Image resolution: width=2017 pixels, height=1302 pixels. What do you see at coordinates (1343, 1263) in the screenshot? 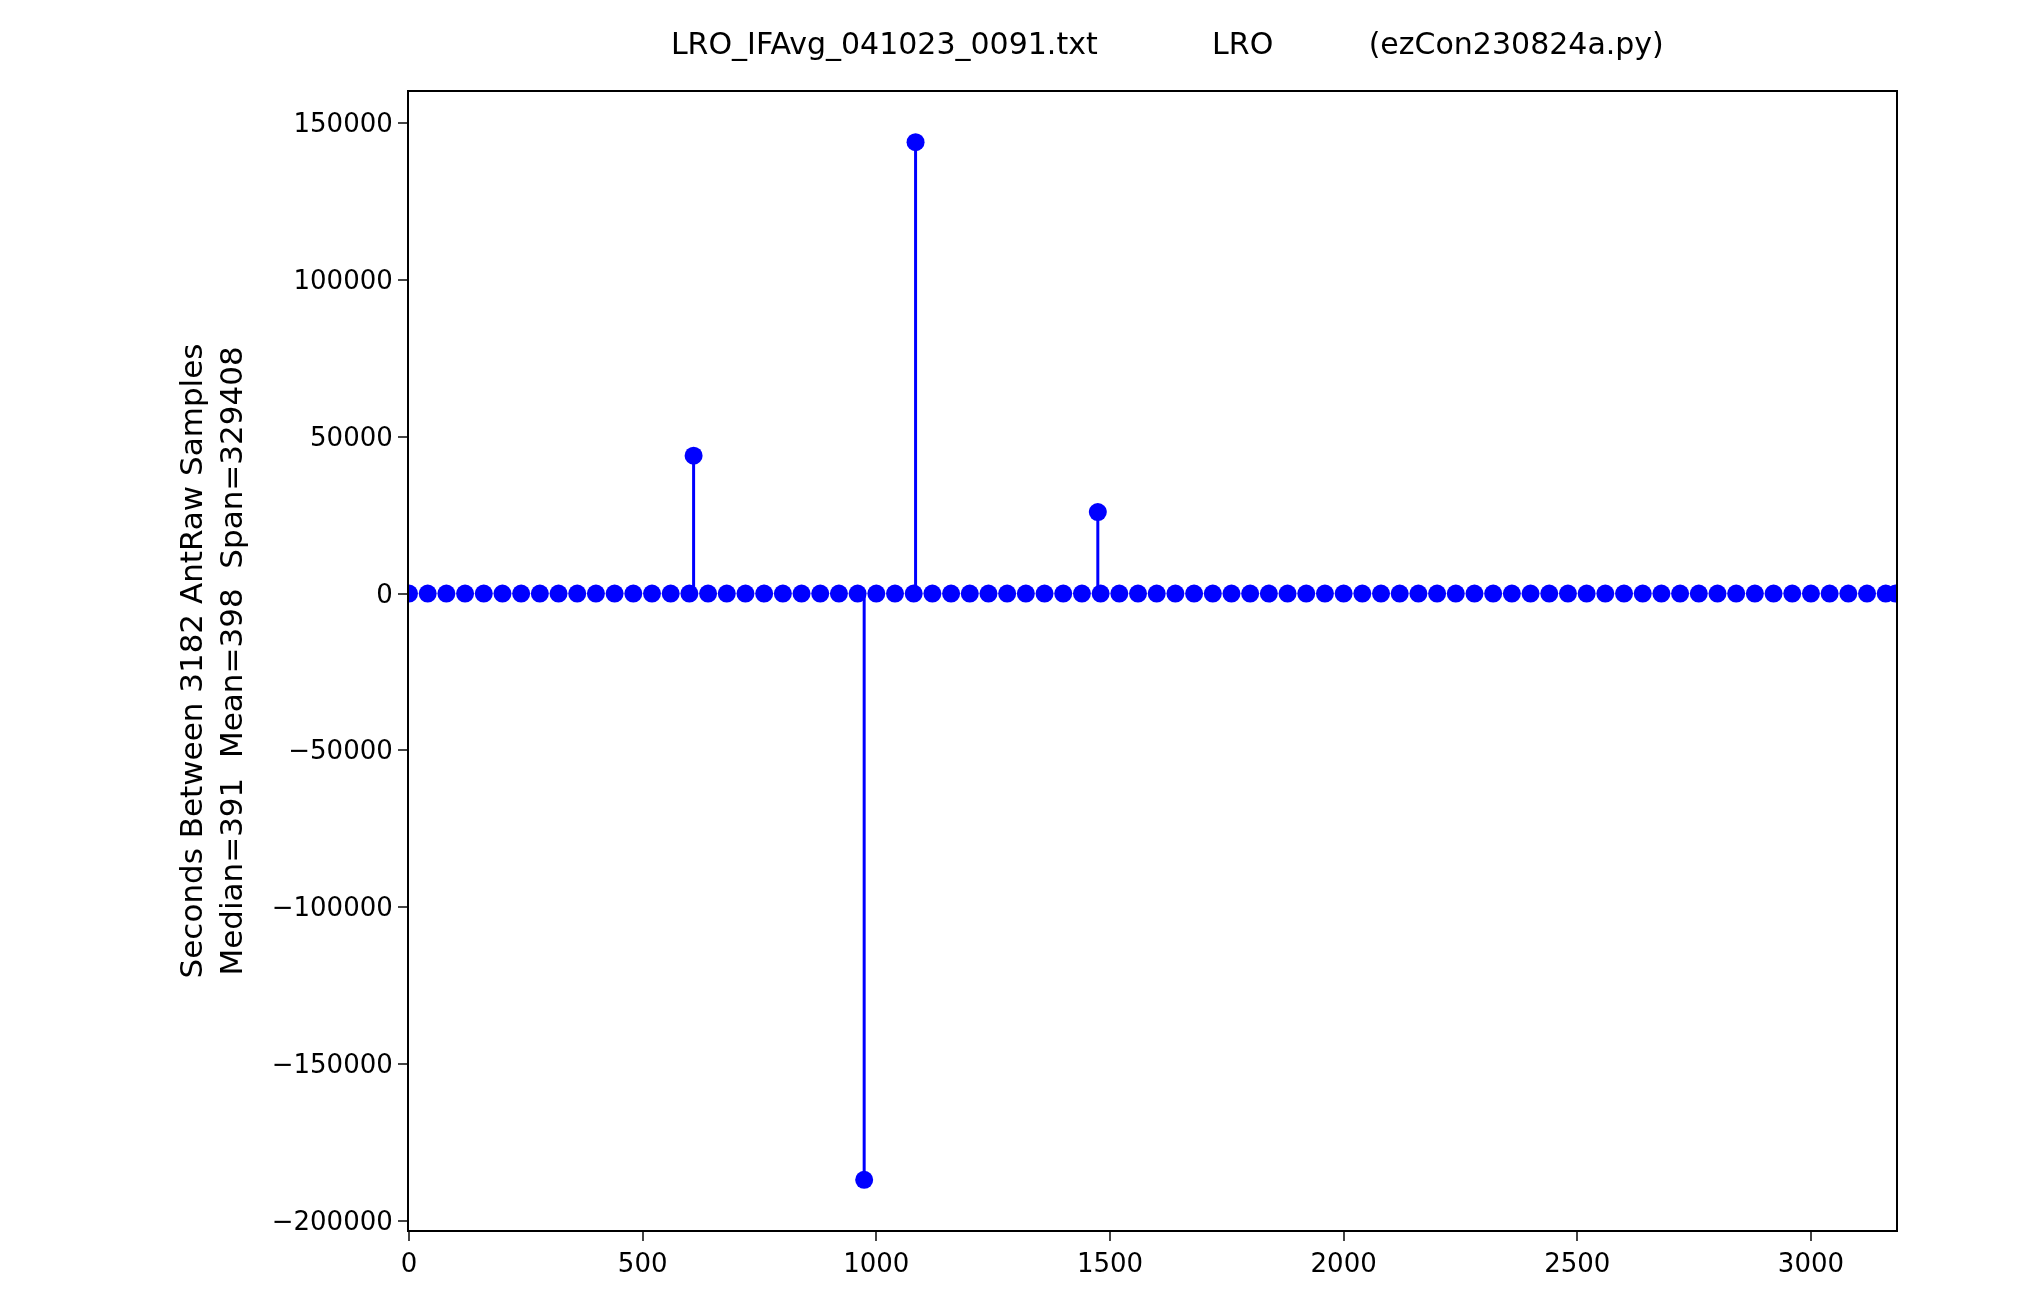
I see `x-tick-label: 2000` at bounding box center [1343, 1263].